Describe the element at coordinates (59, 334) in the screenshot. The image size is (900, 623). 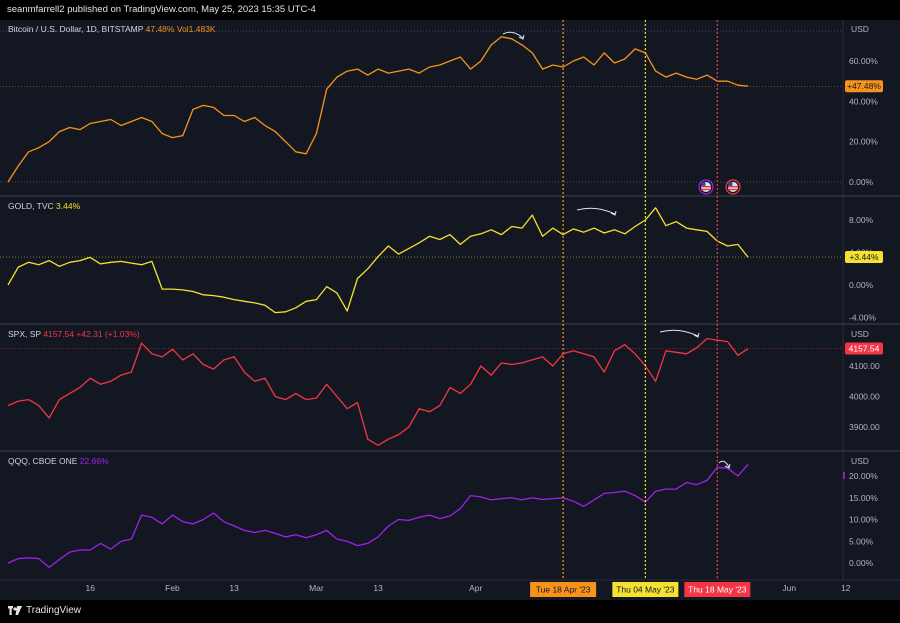
I see `legend-price: 4157.54` at that location.